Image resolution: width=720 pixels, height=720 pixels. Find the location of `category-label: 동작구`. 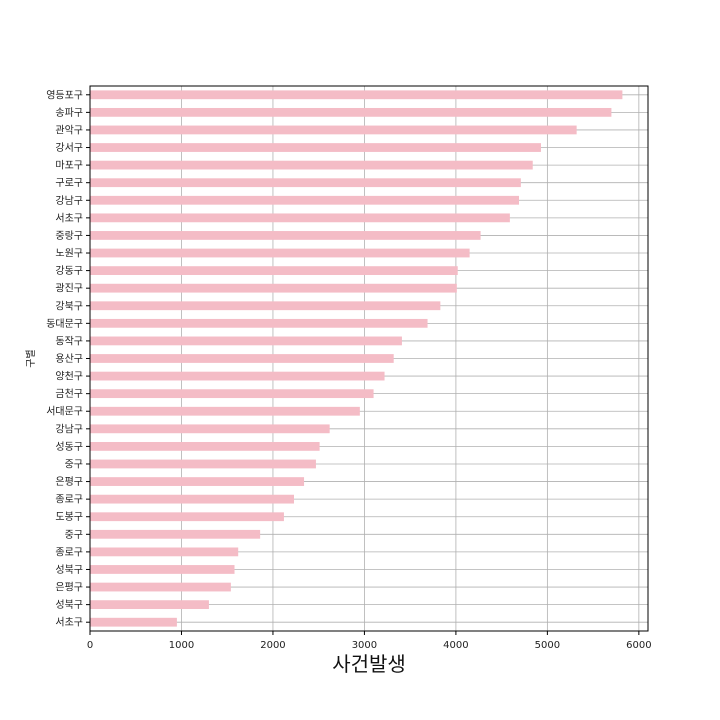

category-label: 동작구 is located at coordinates (69, 341).